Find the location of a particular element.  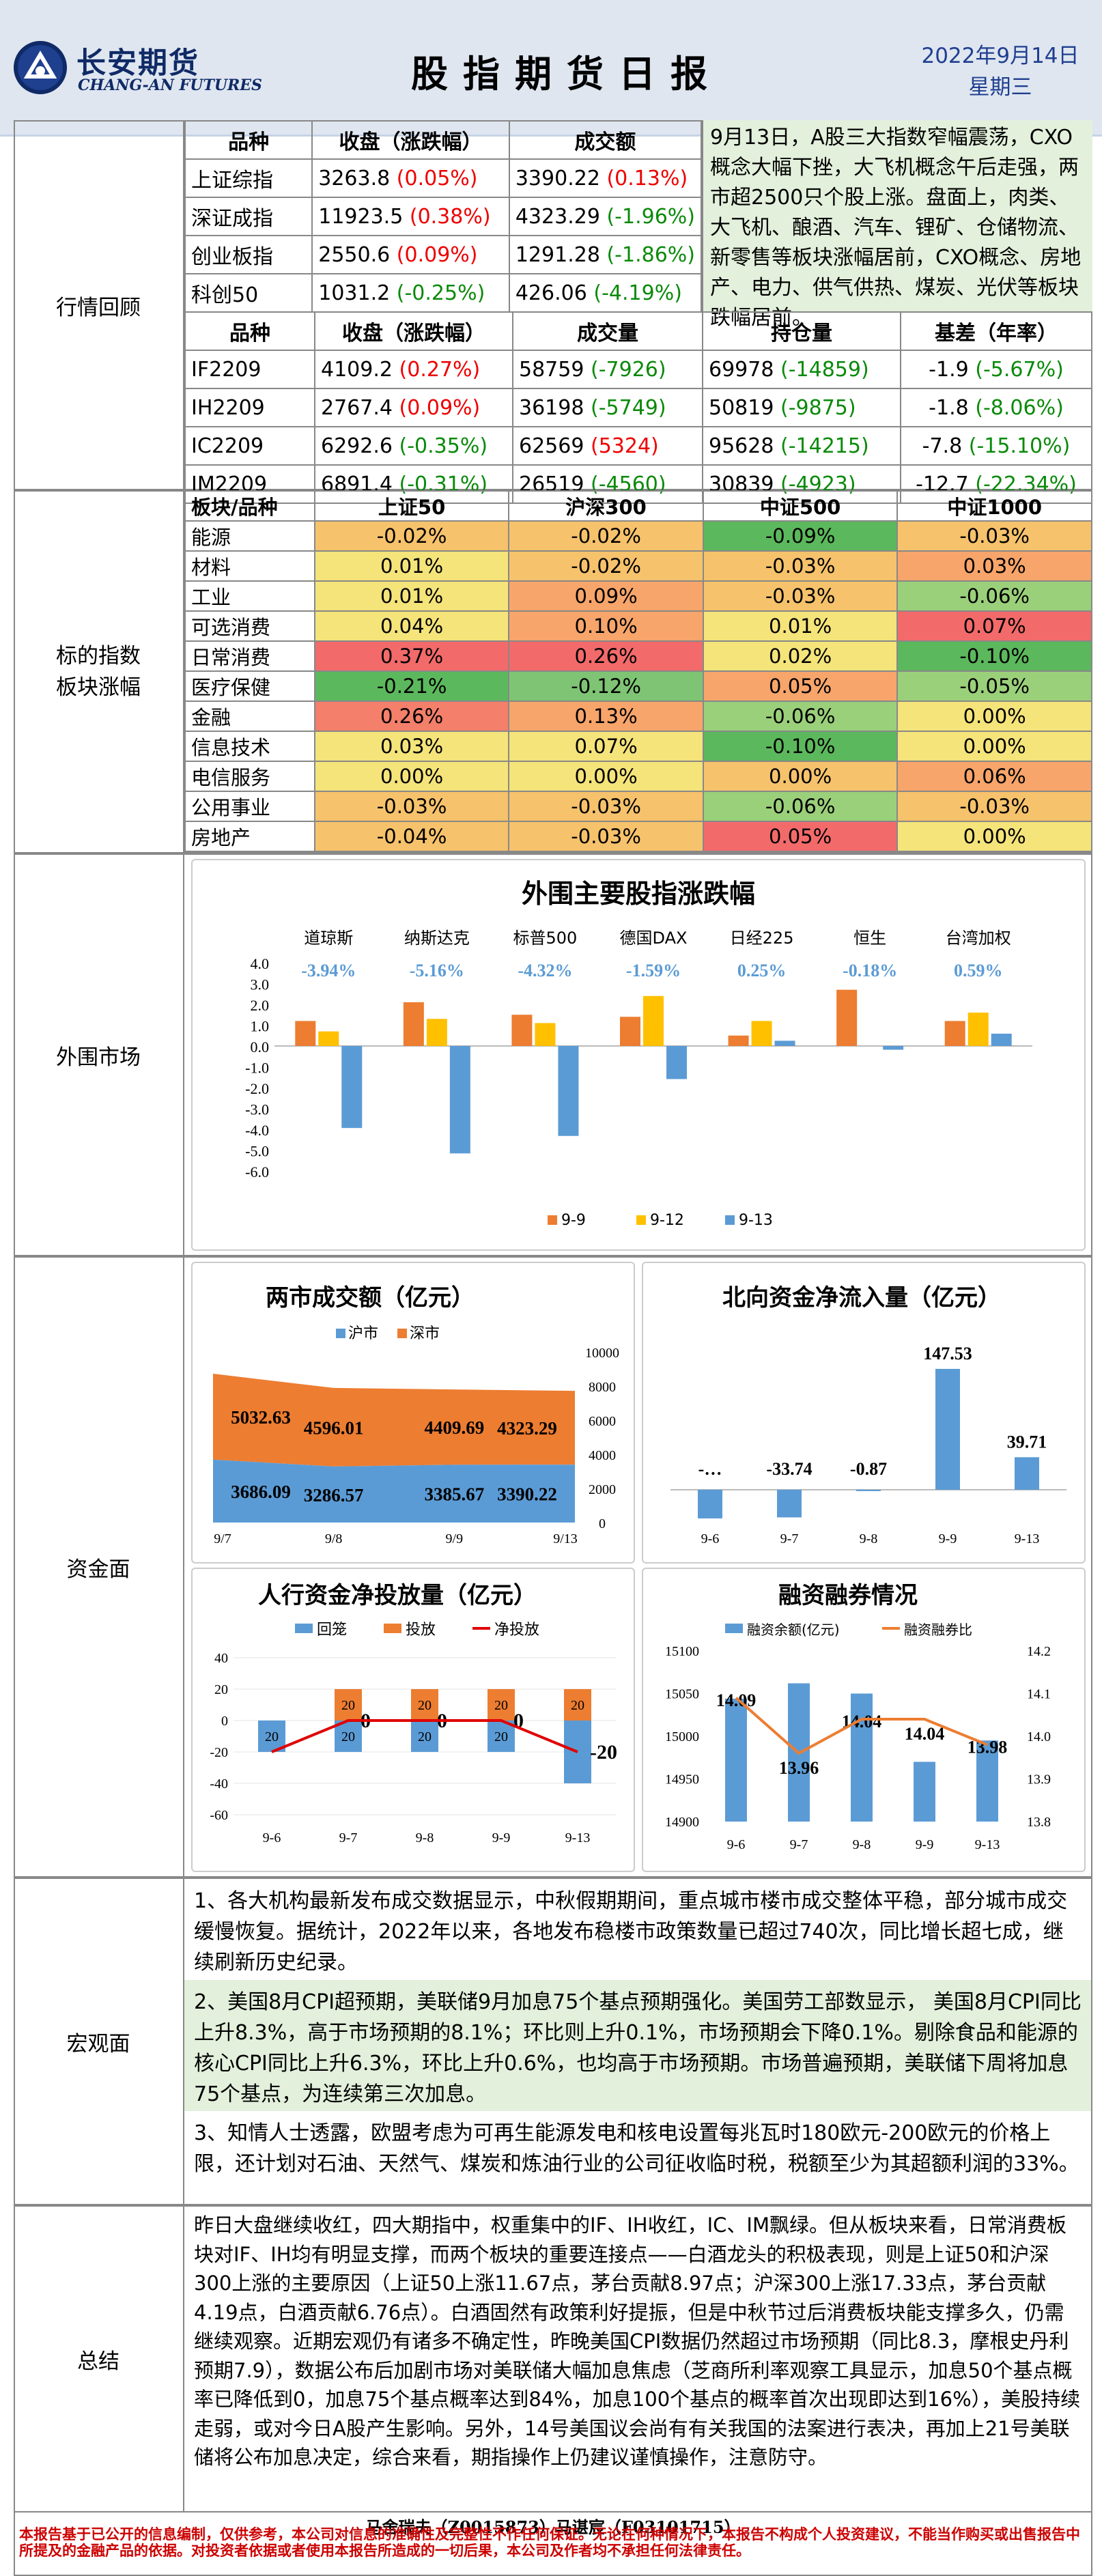

sector-name: 电信服务 is located at coordinates (250, 777).